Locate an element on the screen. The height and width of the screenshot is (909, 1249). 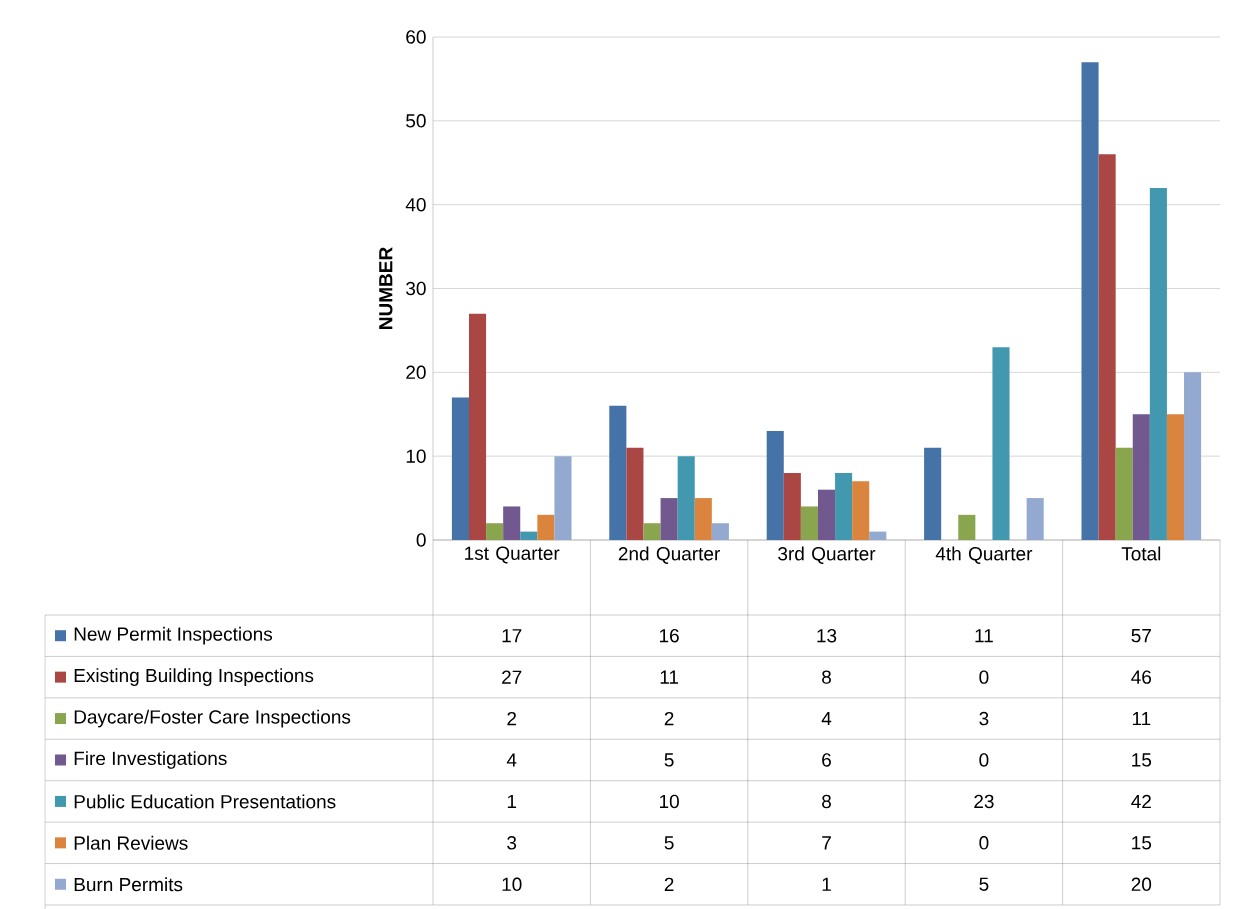
data-label: 16 is located at coordinates (669, 635).